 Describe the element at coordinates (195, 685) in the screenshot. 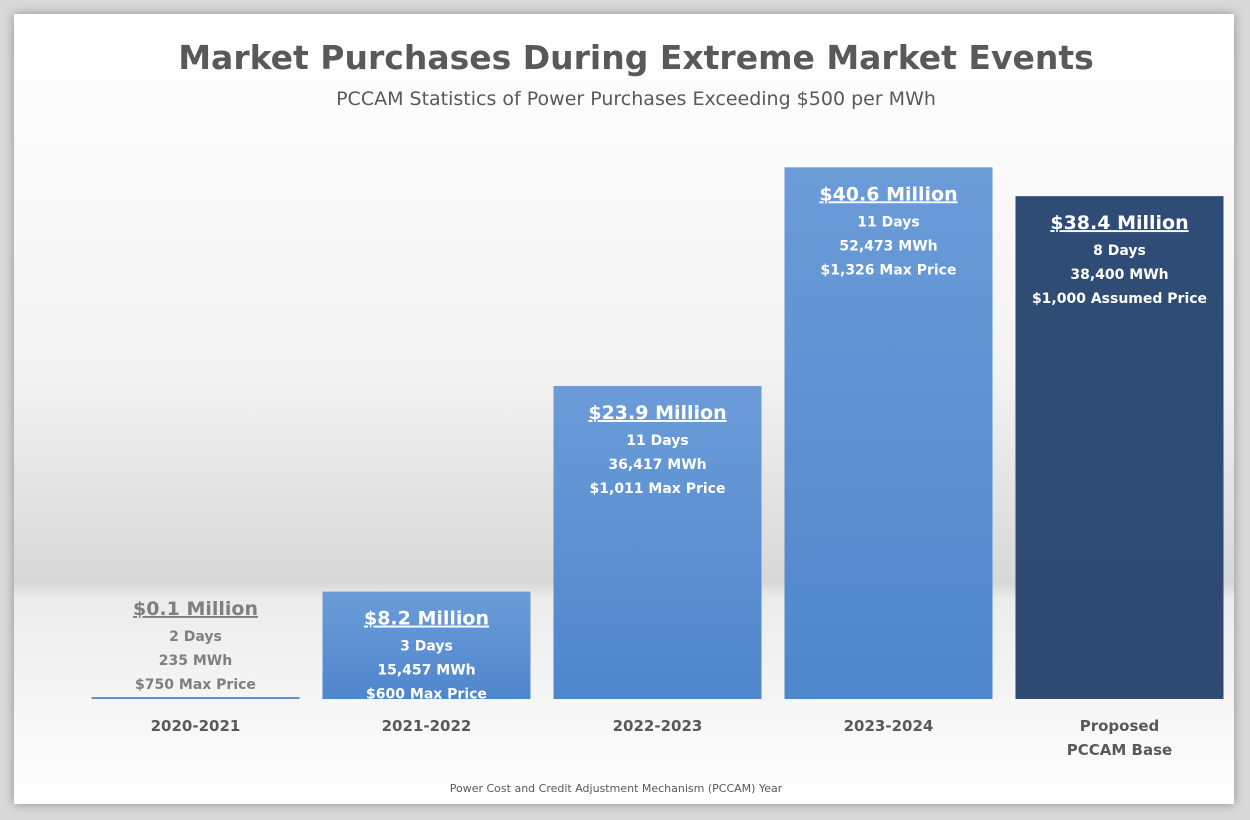

I see `bar-1-detail-label: $750 Max Price` at that location.